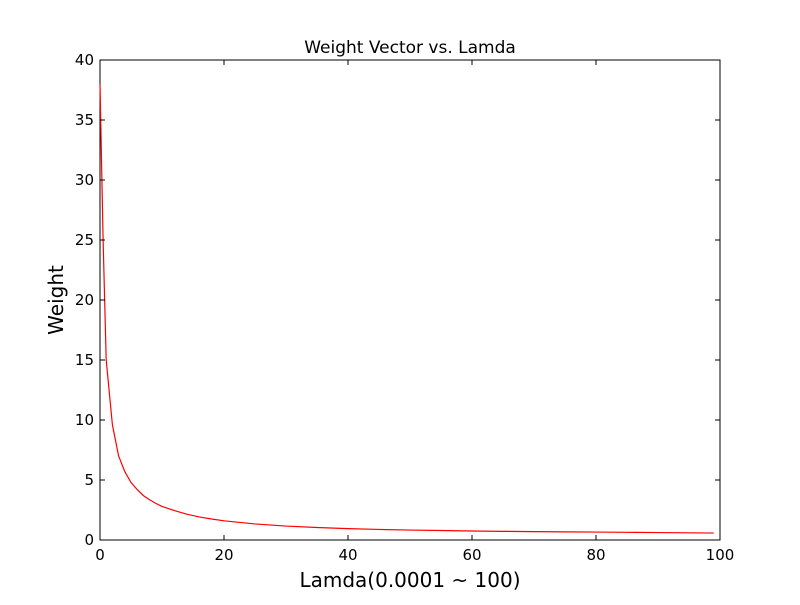 The image size is (800, 605). Describe the element at coordinates (84, 60) in the screenshot. I see `y-tick-label: 40` at that location.